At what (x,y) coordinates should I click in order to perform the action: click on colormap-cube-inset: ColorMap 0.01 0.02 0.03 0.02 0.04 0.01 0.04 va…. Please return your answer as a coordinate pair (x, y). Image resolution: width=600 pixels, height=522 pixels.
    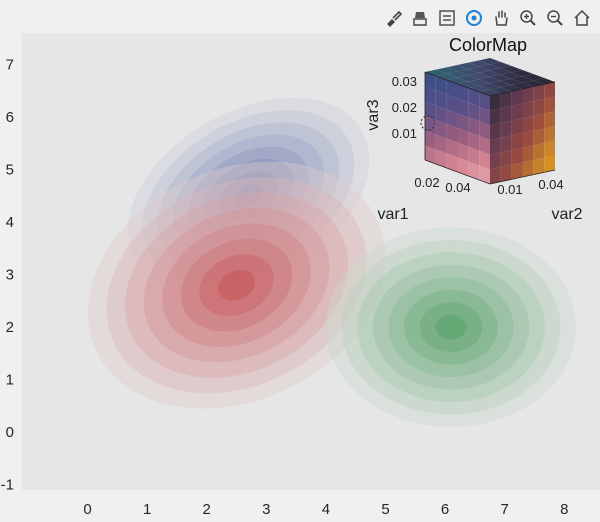
    Looking at the image, I should click on (474, 129).